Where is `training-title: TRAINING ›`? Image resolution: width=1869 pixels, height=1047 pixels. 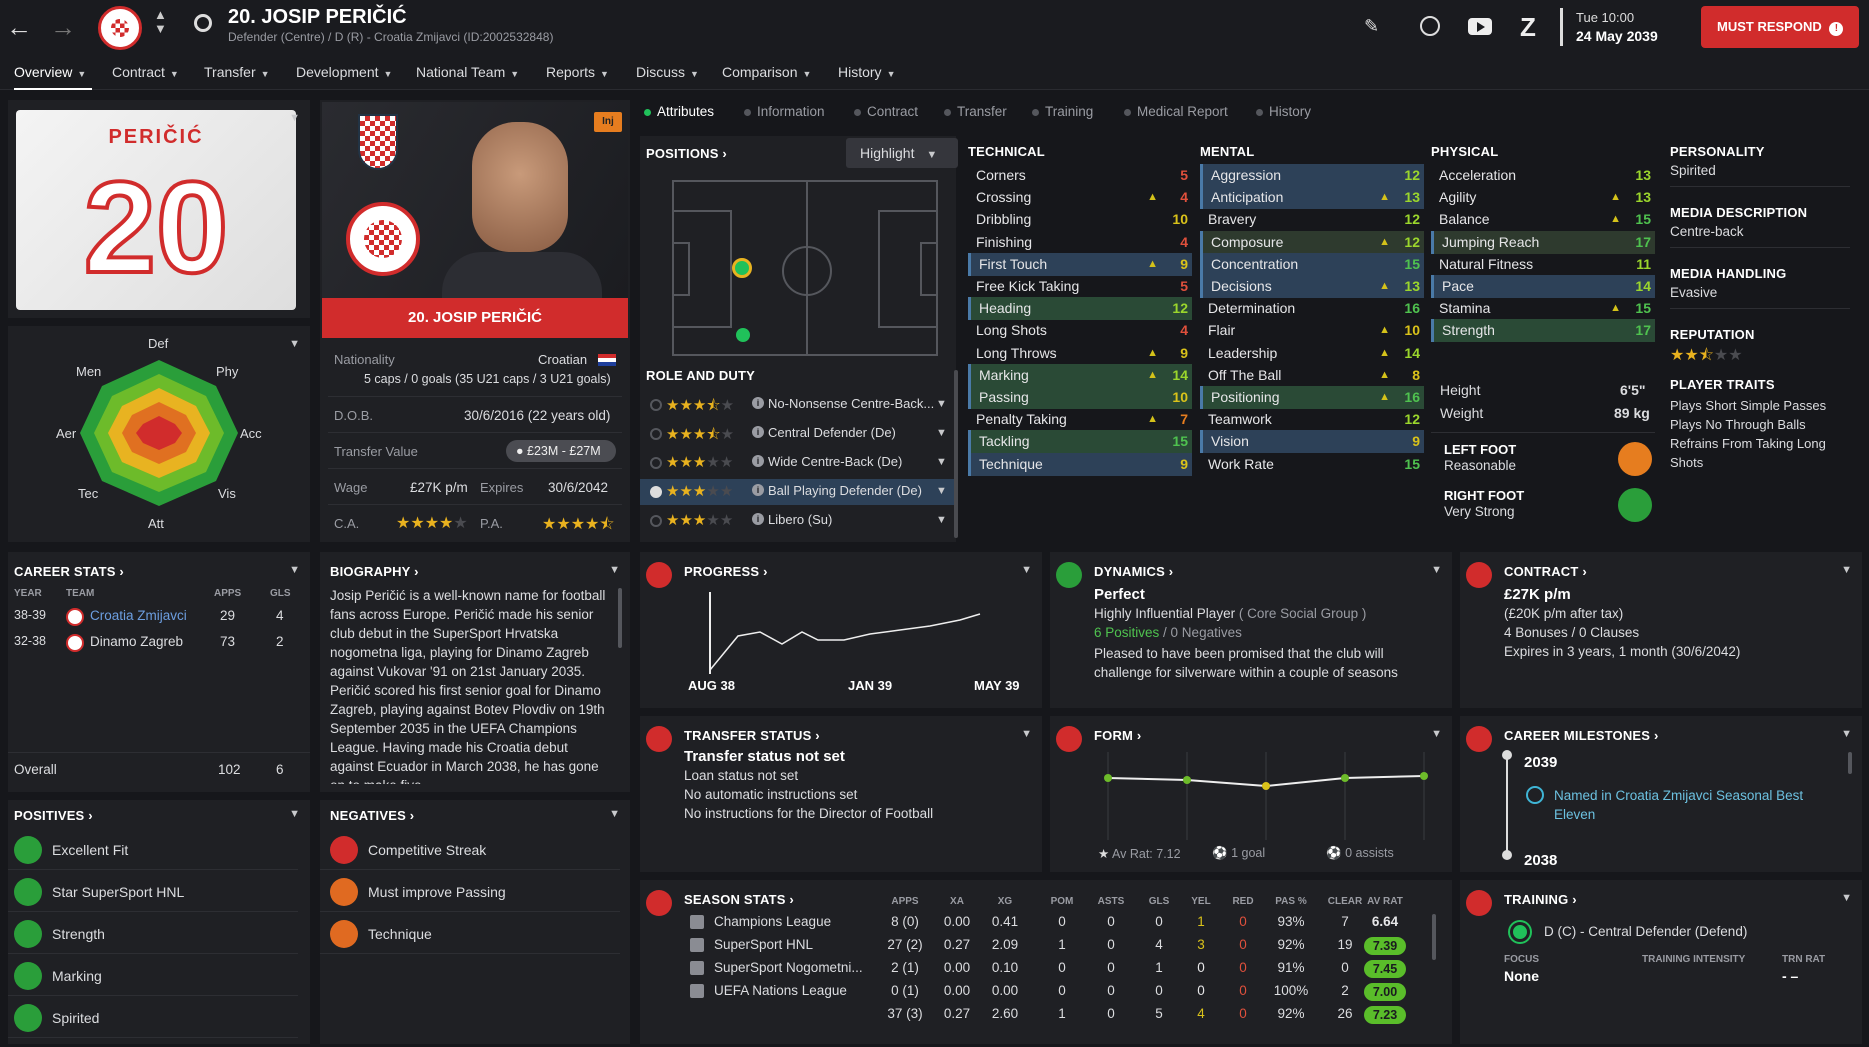
training-title: TRAINING › is located at coordinates (1540, 899).